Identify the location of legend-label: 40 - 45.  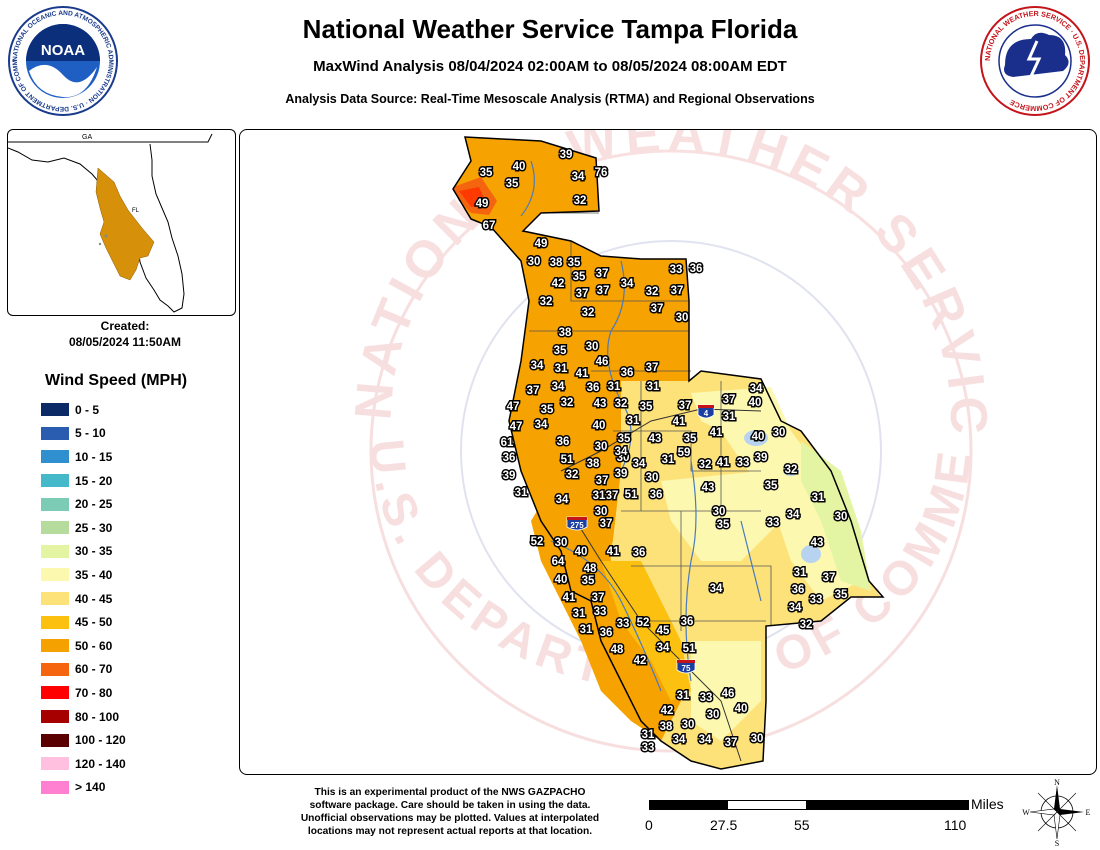
(94, 598).